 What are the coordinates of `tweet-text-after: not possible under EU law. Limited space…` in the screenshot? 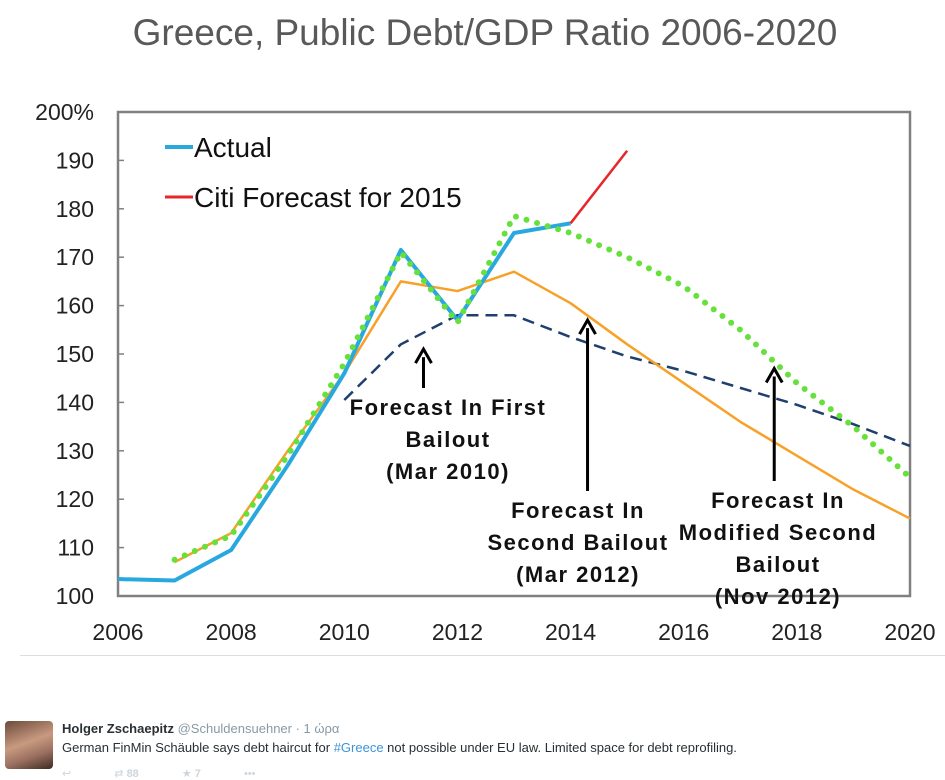 It's located at (560, 747).